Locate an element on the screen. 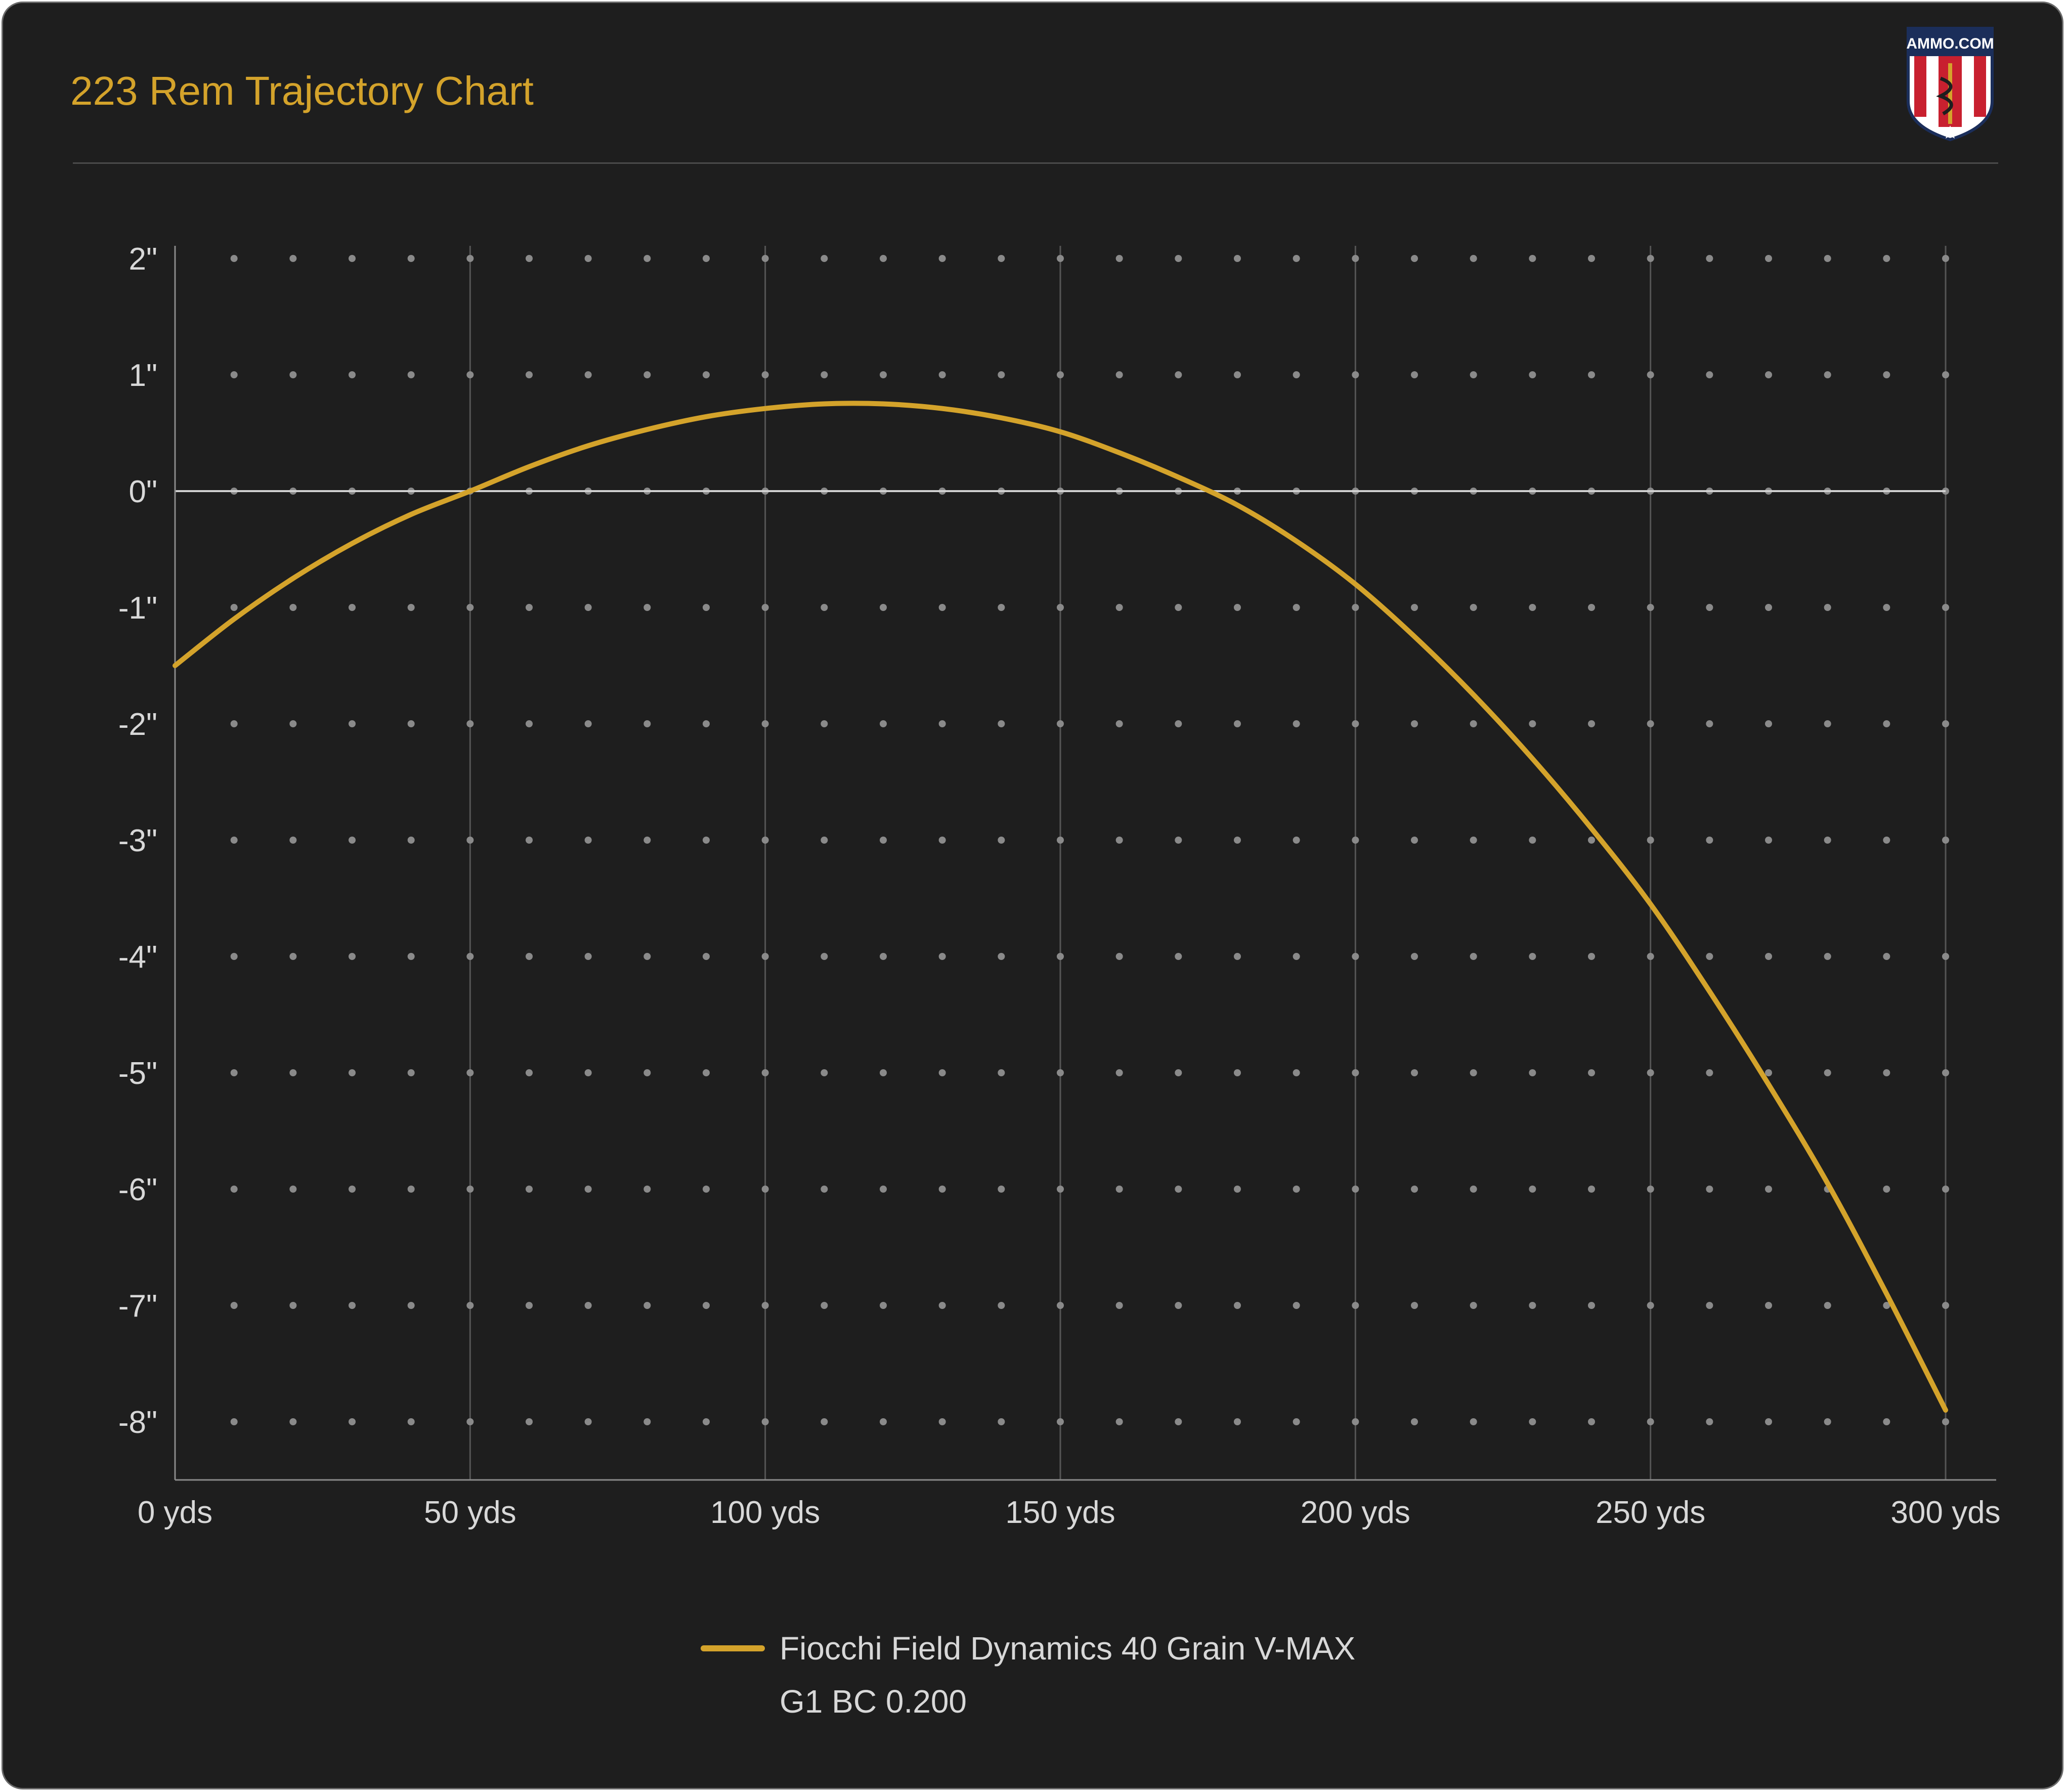 This screenshot has width=2066, height=1792. y-tick-label: -6" is located at coordinates (137, 1189).